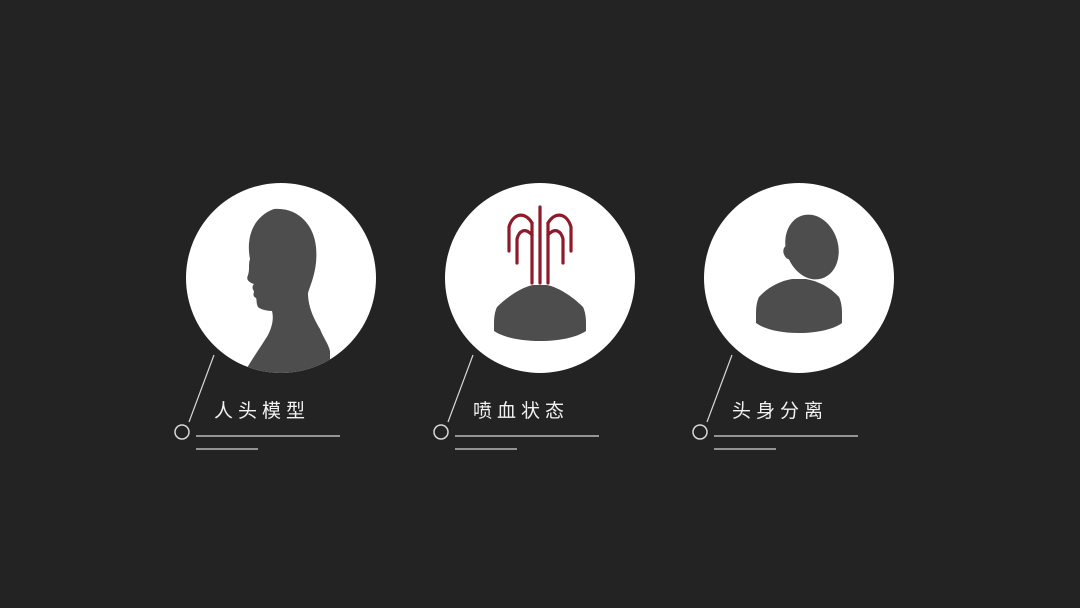  Describe the element at coordinates (799, 273) in the screenshot. I see `head-separation-icon` at that location.